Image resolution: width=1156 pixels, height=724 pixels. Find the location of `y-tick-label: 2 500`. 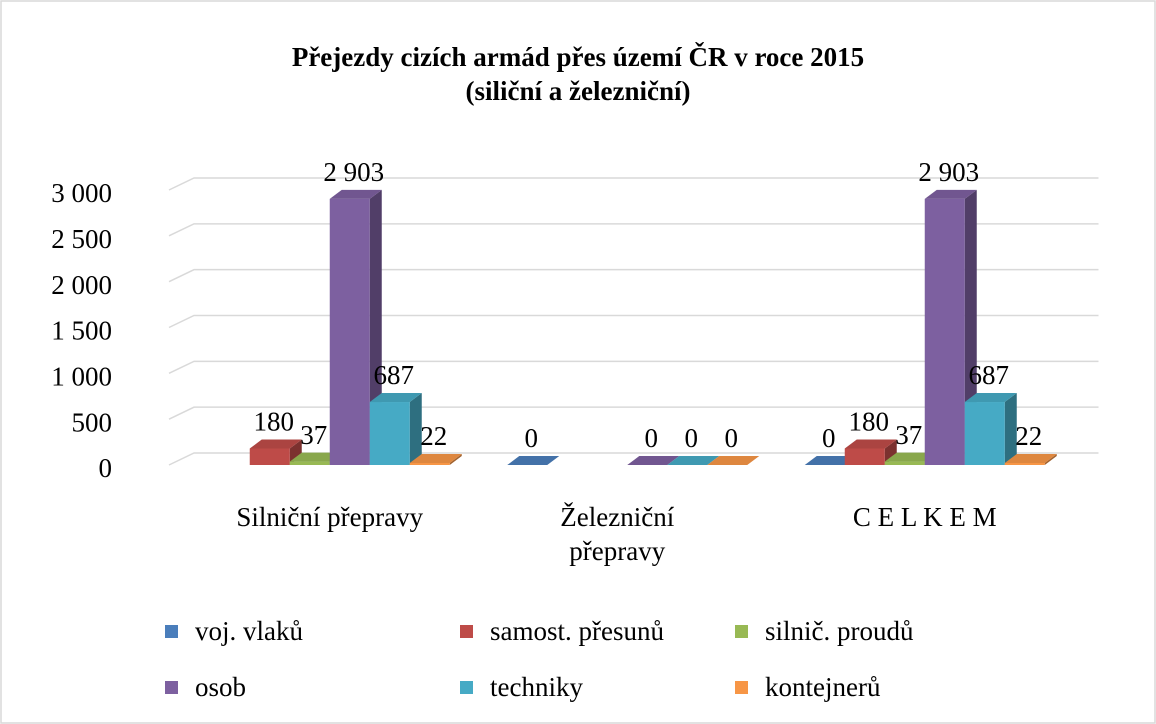

y-tick-label: 2 500 is located at coordinates (81, 239).